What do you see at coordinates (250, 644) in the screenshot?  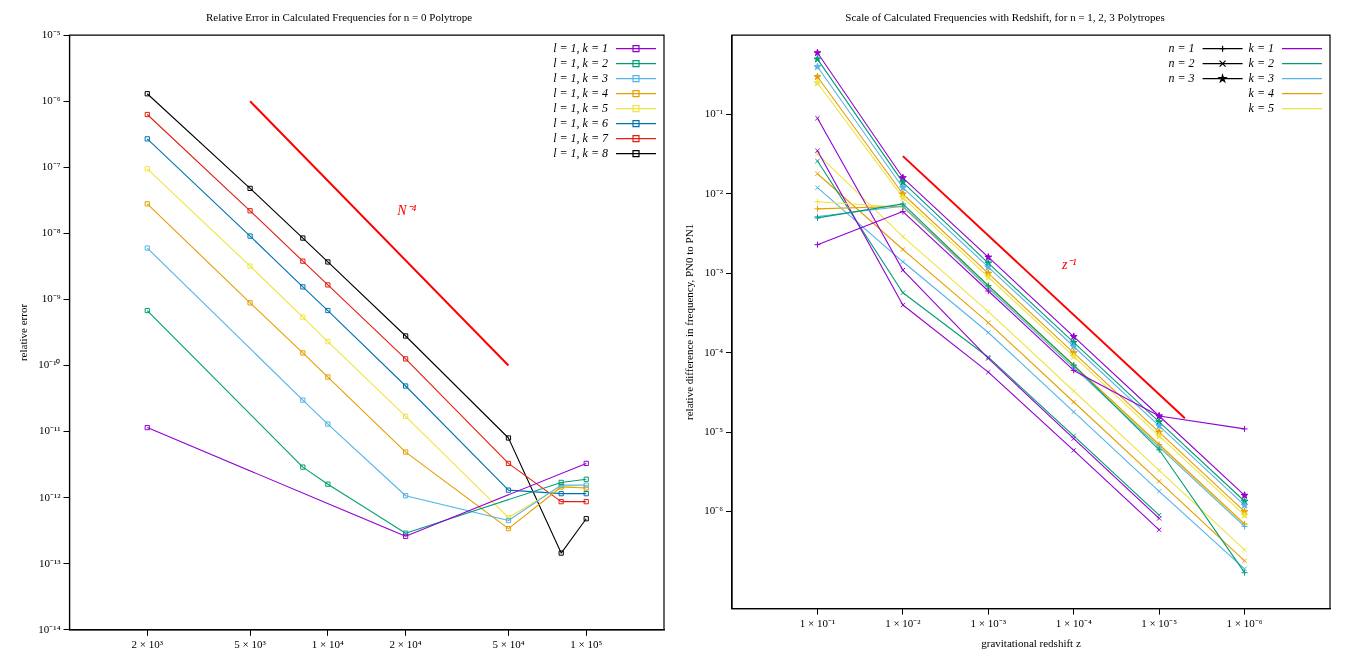 I see `x-tick-label: 5 × 10³` at bounding box center [250, 644].